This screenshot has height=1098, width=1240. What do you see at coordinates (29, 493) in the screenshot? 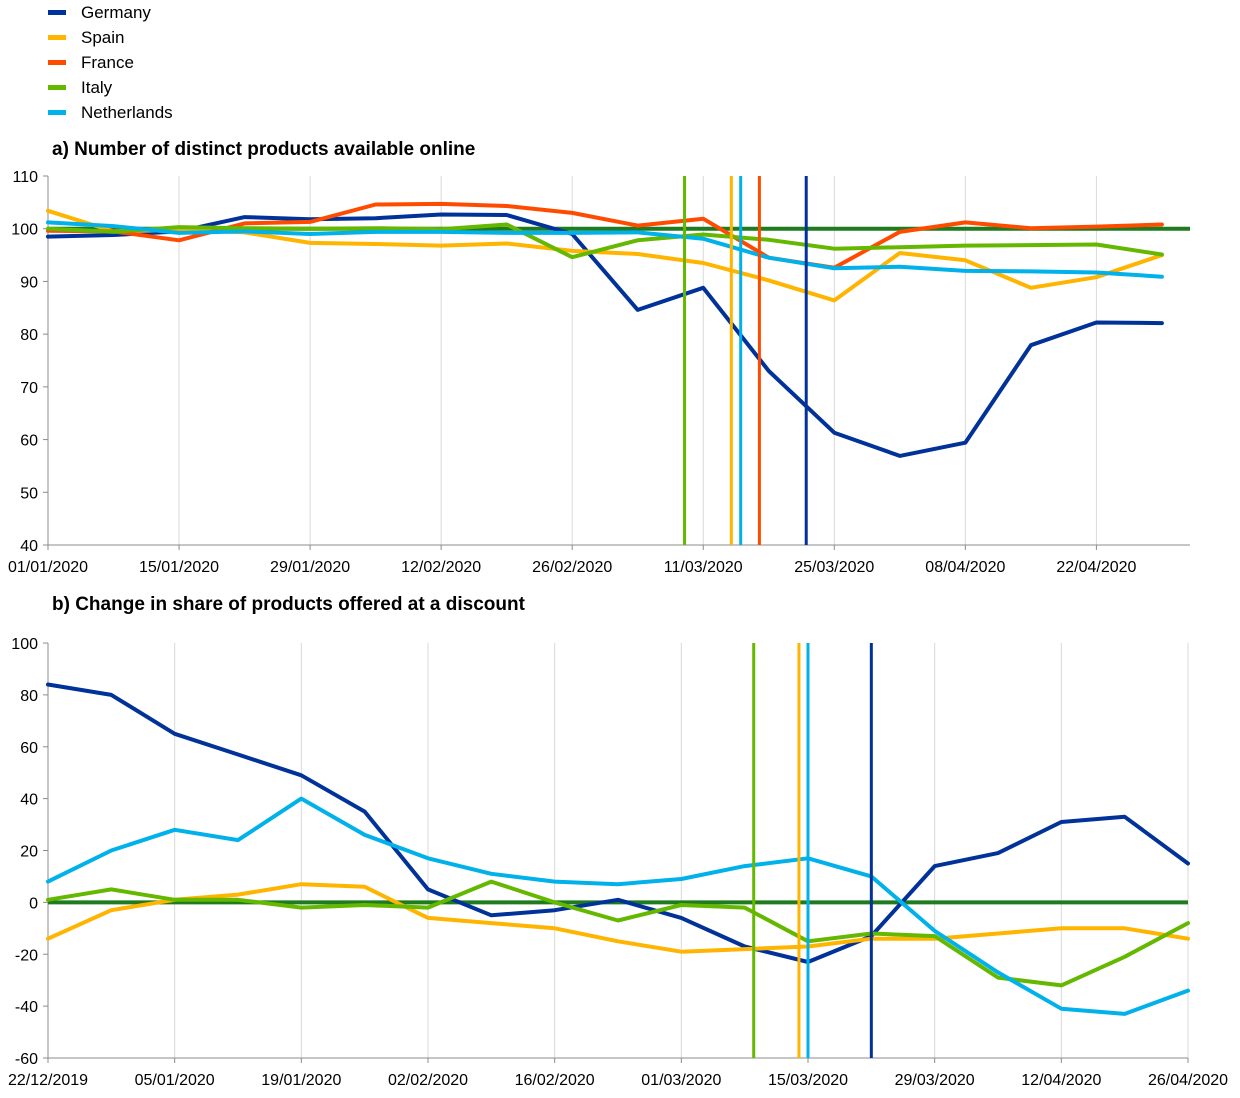
I see `chart-a-y-tick-label: 50` at bounding box center [29, 493].